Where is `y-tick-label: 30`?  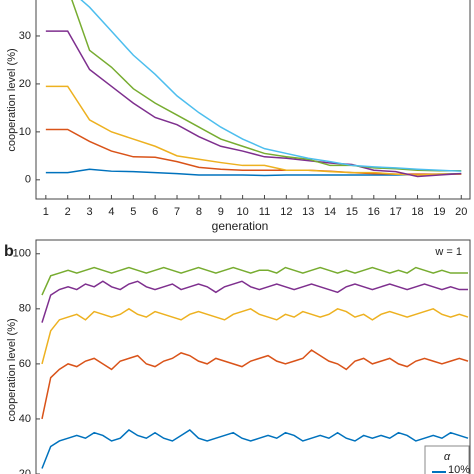
y-tick-label: 30 is located at coordinates (25, 36).